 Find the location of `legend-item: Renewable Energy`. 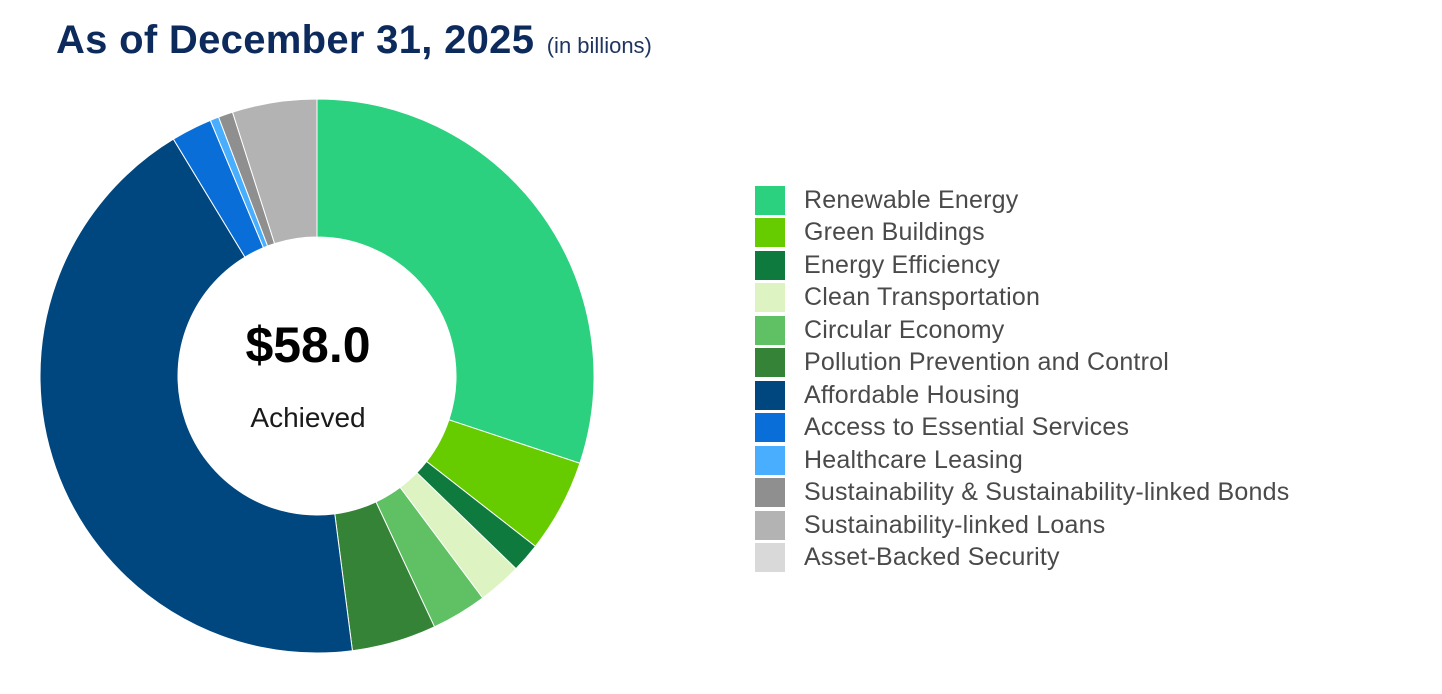

legend-item: Renewable Energy is located at coordinates (1022, 200).